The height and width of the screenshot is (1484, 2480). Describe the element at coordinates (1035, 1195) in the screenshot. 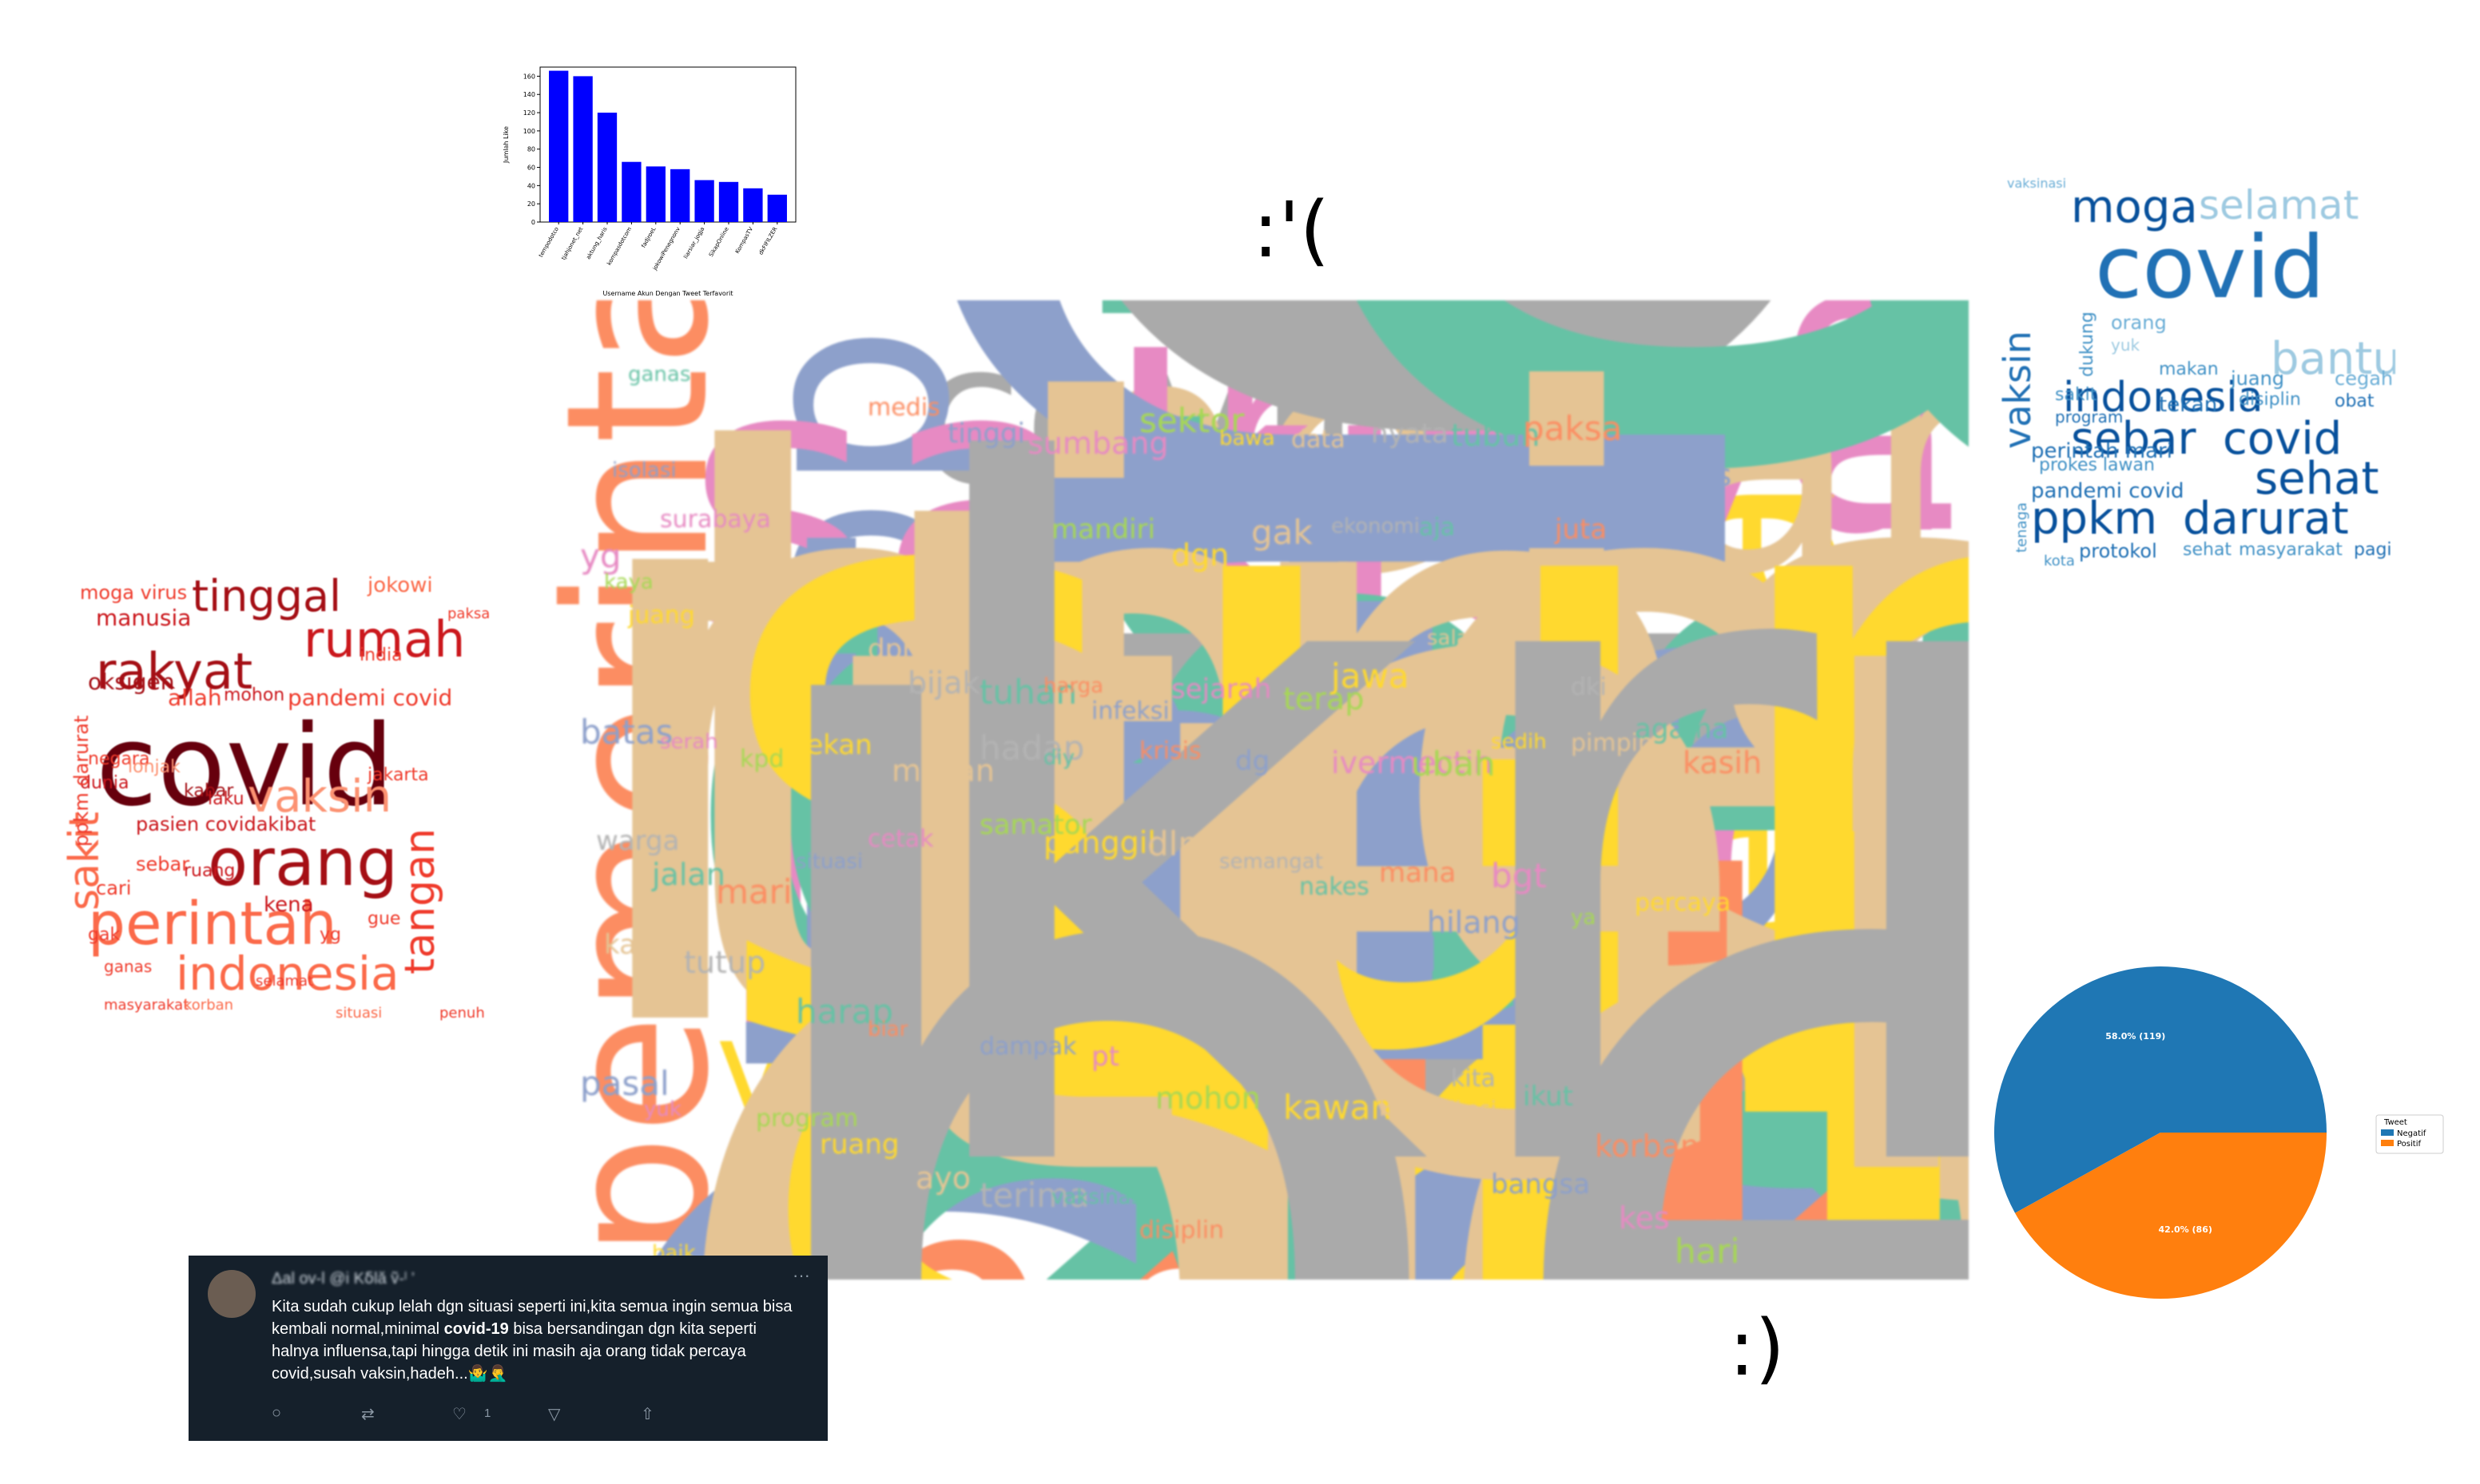

I see `wordcloud-word: terima` at that location.